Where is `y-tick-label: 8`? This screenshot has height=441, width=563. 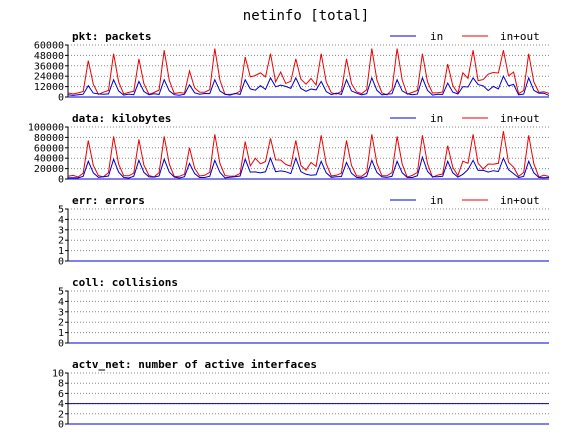 y-tick-label: 8 is located at coordinates (61, 384).